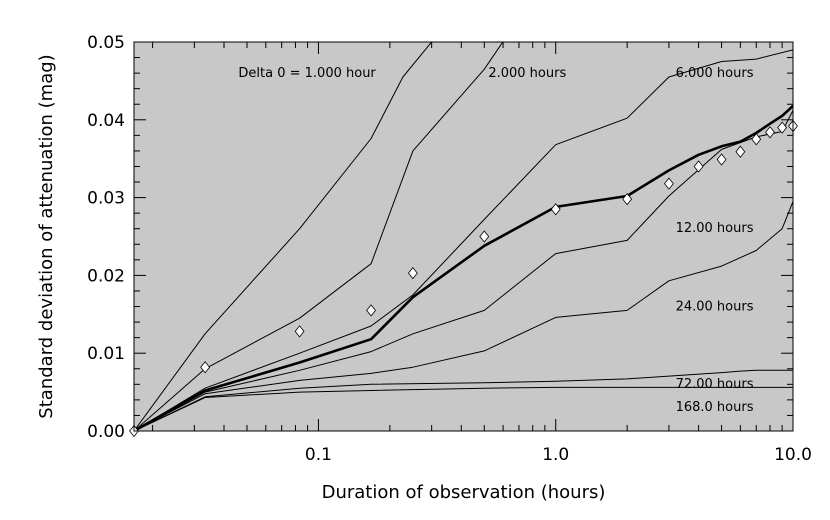 The width and height of the screenshot is (830, 520). Describe the element at coordinates (463, 408) in the screenshot. I see `series-line-168-0-hours` at that location.